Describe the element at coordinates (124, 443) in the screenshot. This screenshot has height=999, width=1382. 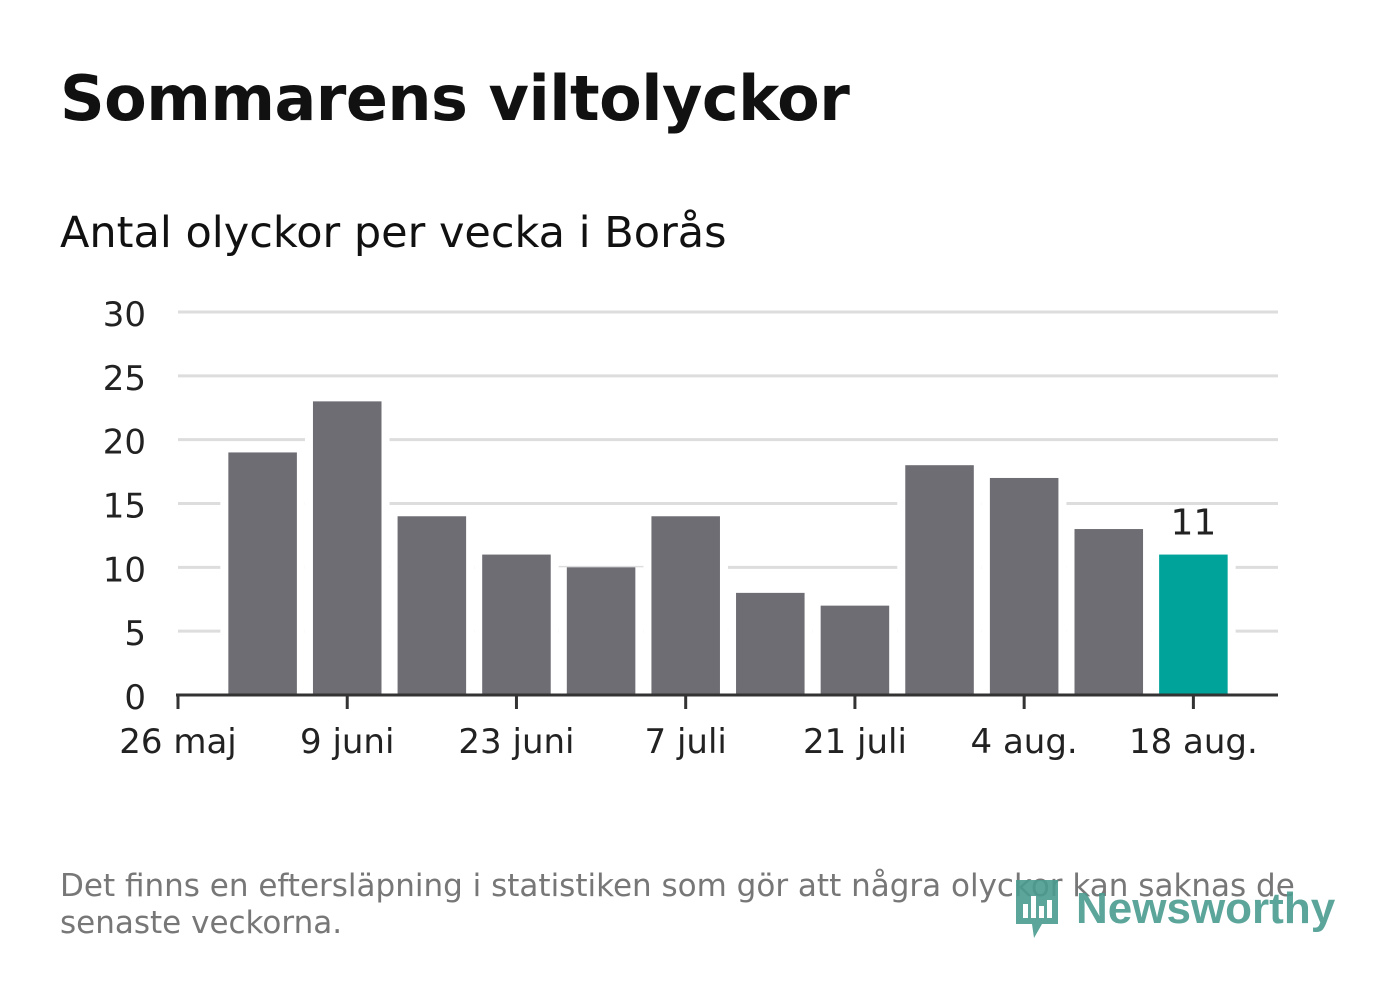
I see `y-tick-label-20: 20` at that location.